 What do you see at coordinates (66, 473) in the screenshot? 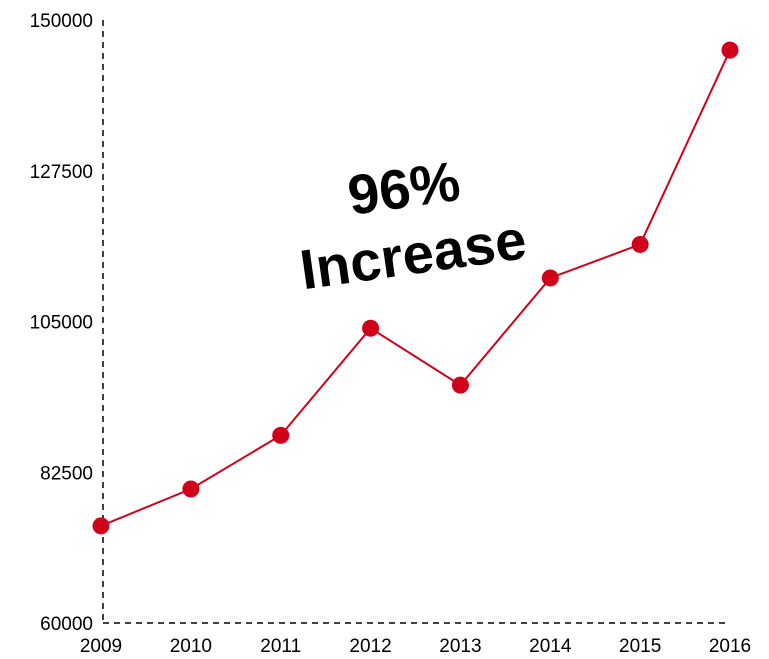
I see `y-tick-label: 82500` at bounding box center [66, 473].